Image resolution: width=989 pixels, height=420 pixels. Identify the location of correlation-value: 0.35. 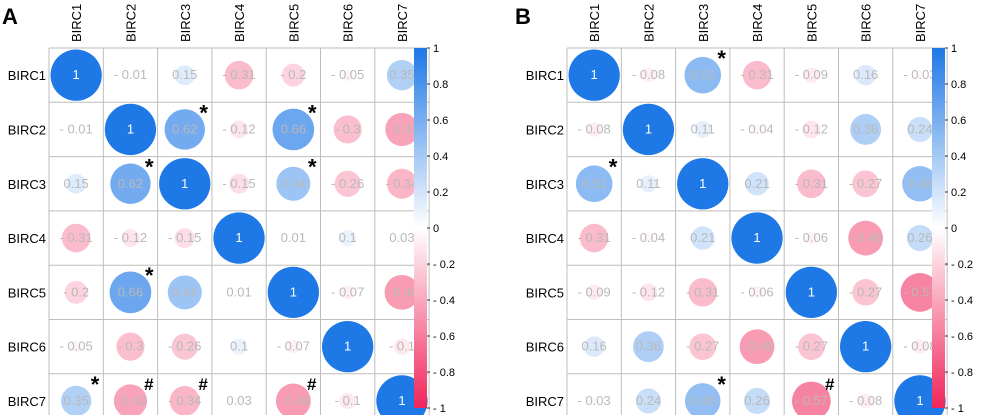
(401, 74).